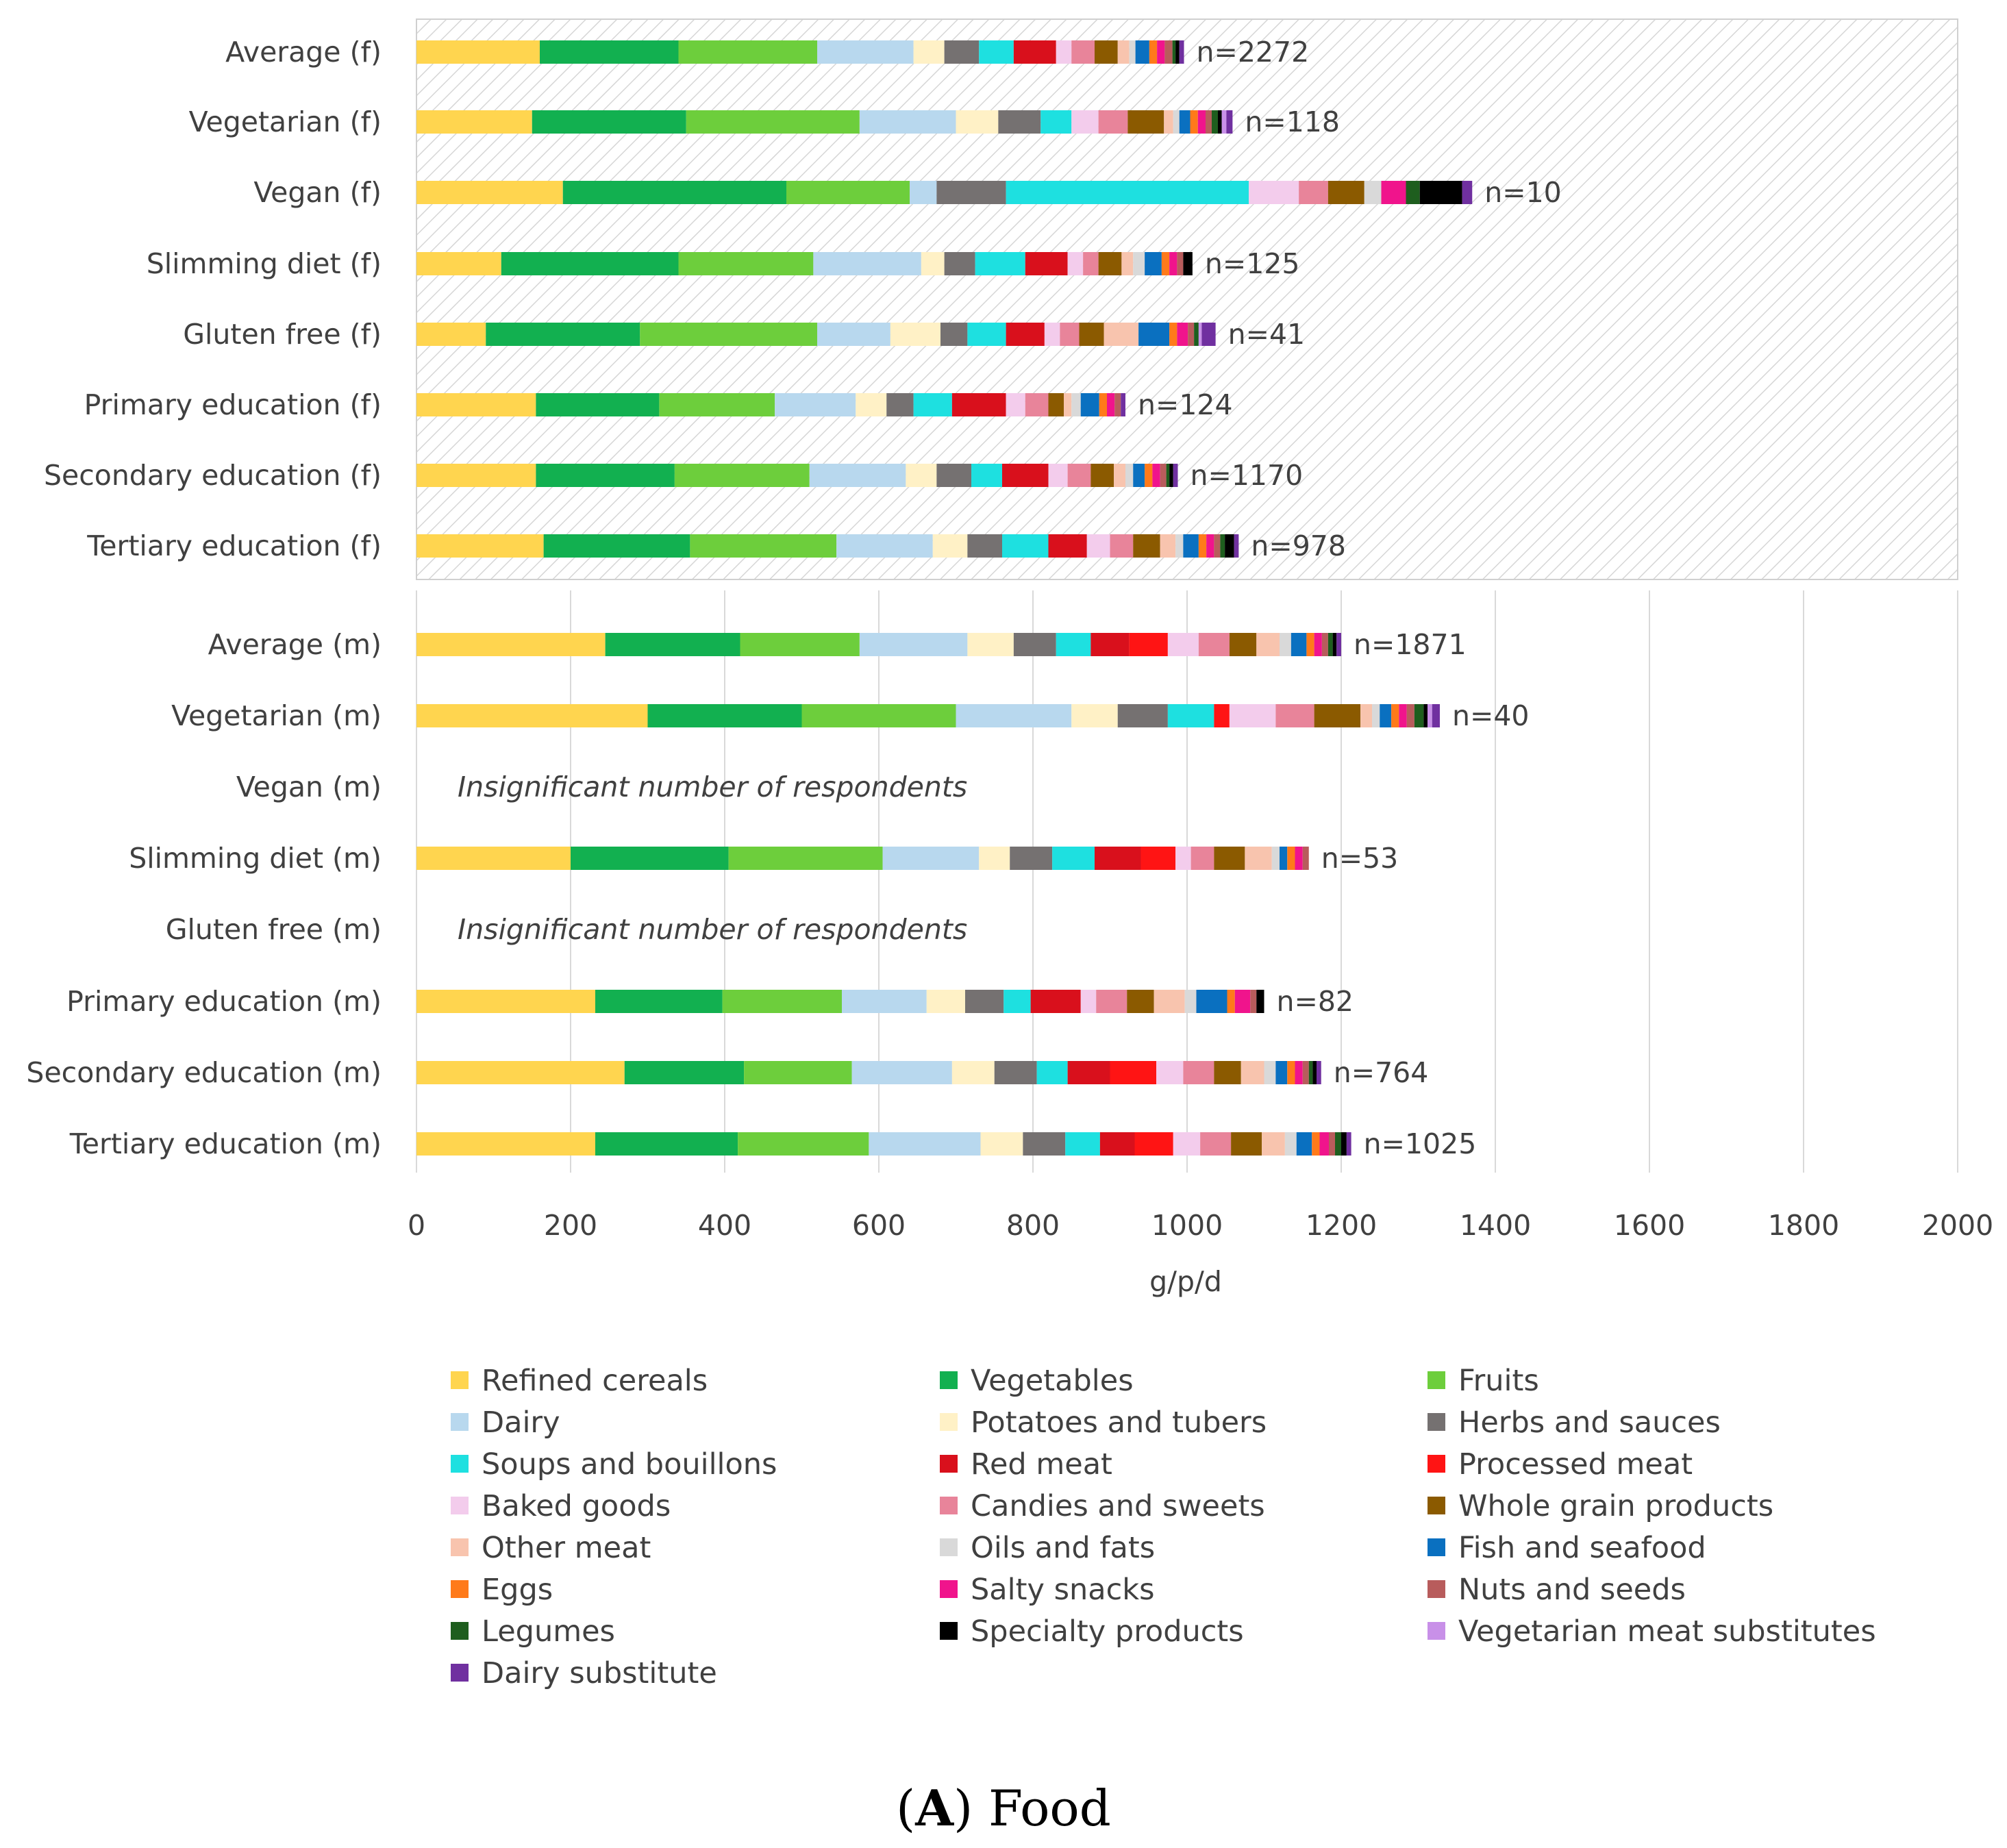 This screenshot has width=2007, height=1848. What do you see at coordinates (1042, 1808) in the screenshot?
I see `caption-title: Food` at bounding box center [1042, 1808].